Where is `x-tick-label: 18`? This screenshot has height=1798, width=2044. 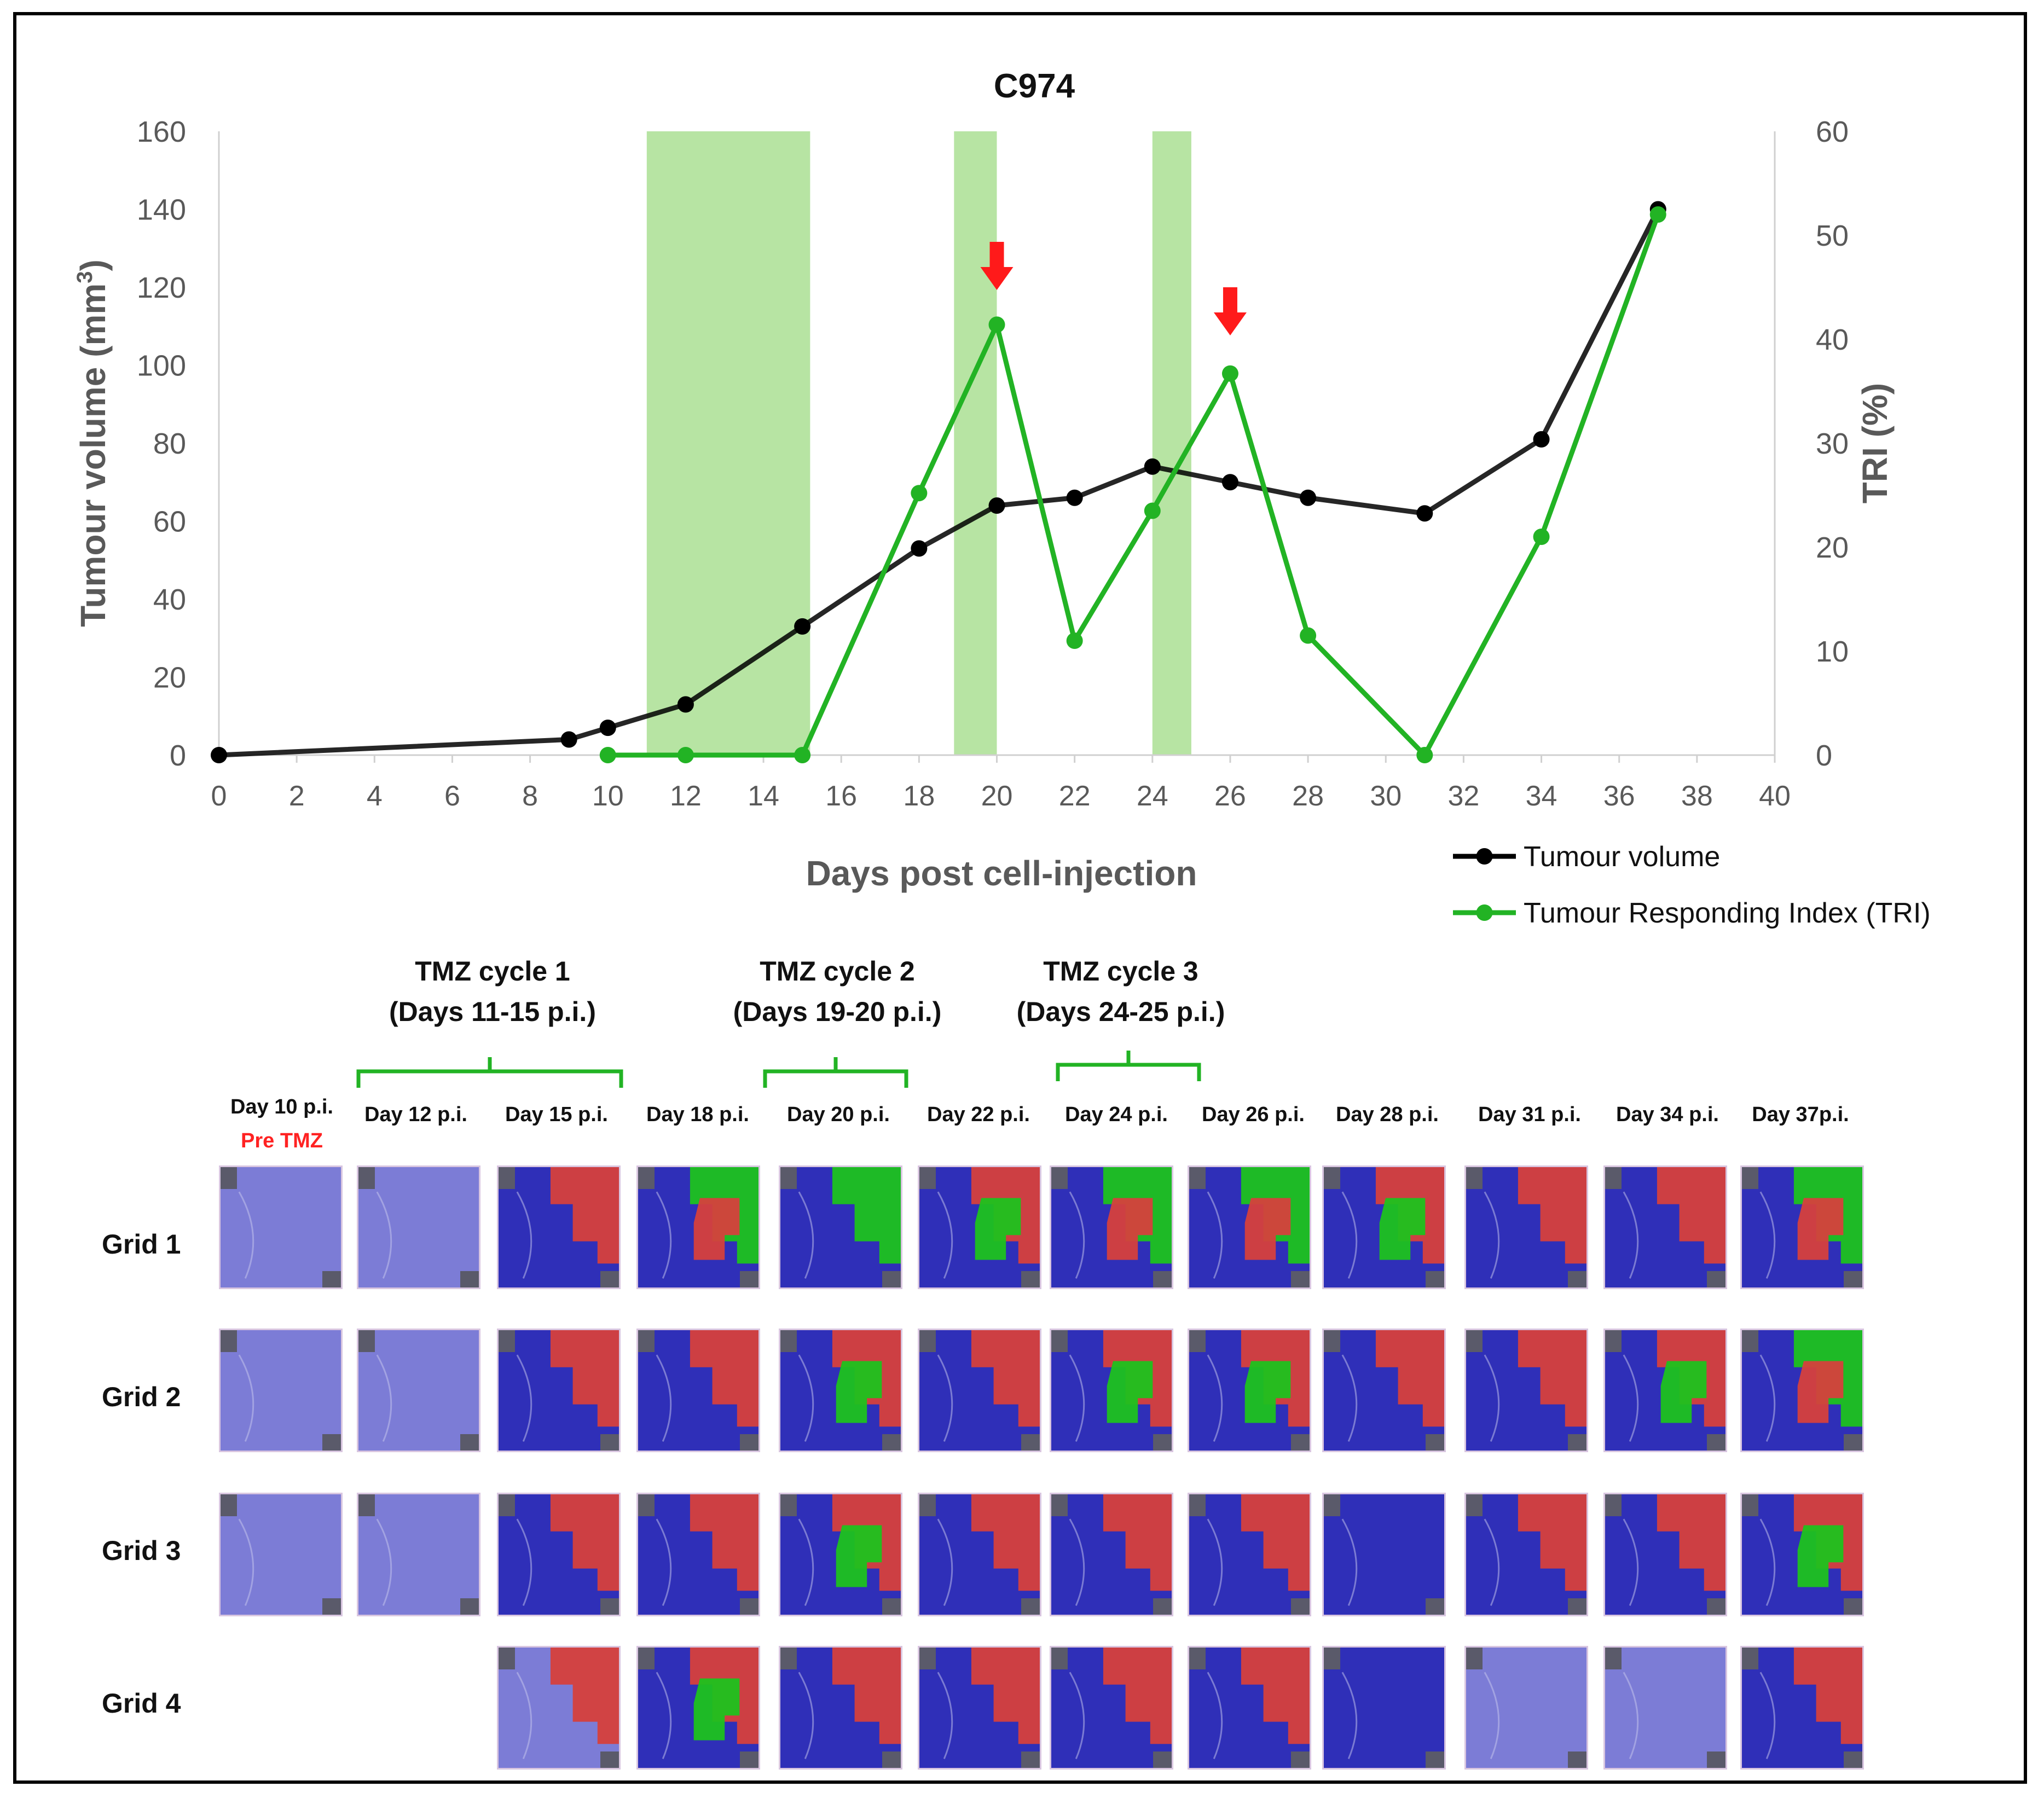
x-tick-label: 18 is located at coordinates (919, 796).